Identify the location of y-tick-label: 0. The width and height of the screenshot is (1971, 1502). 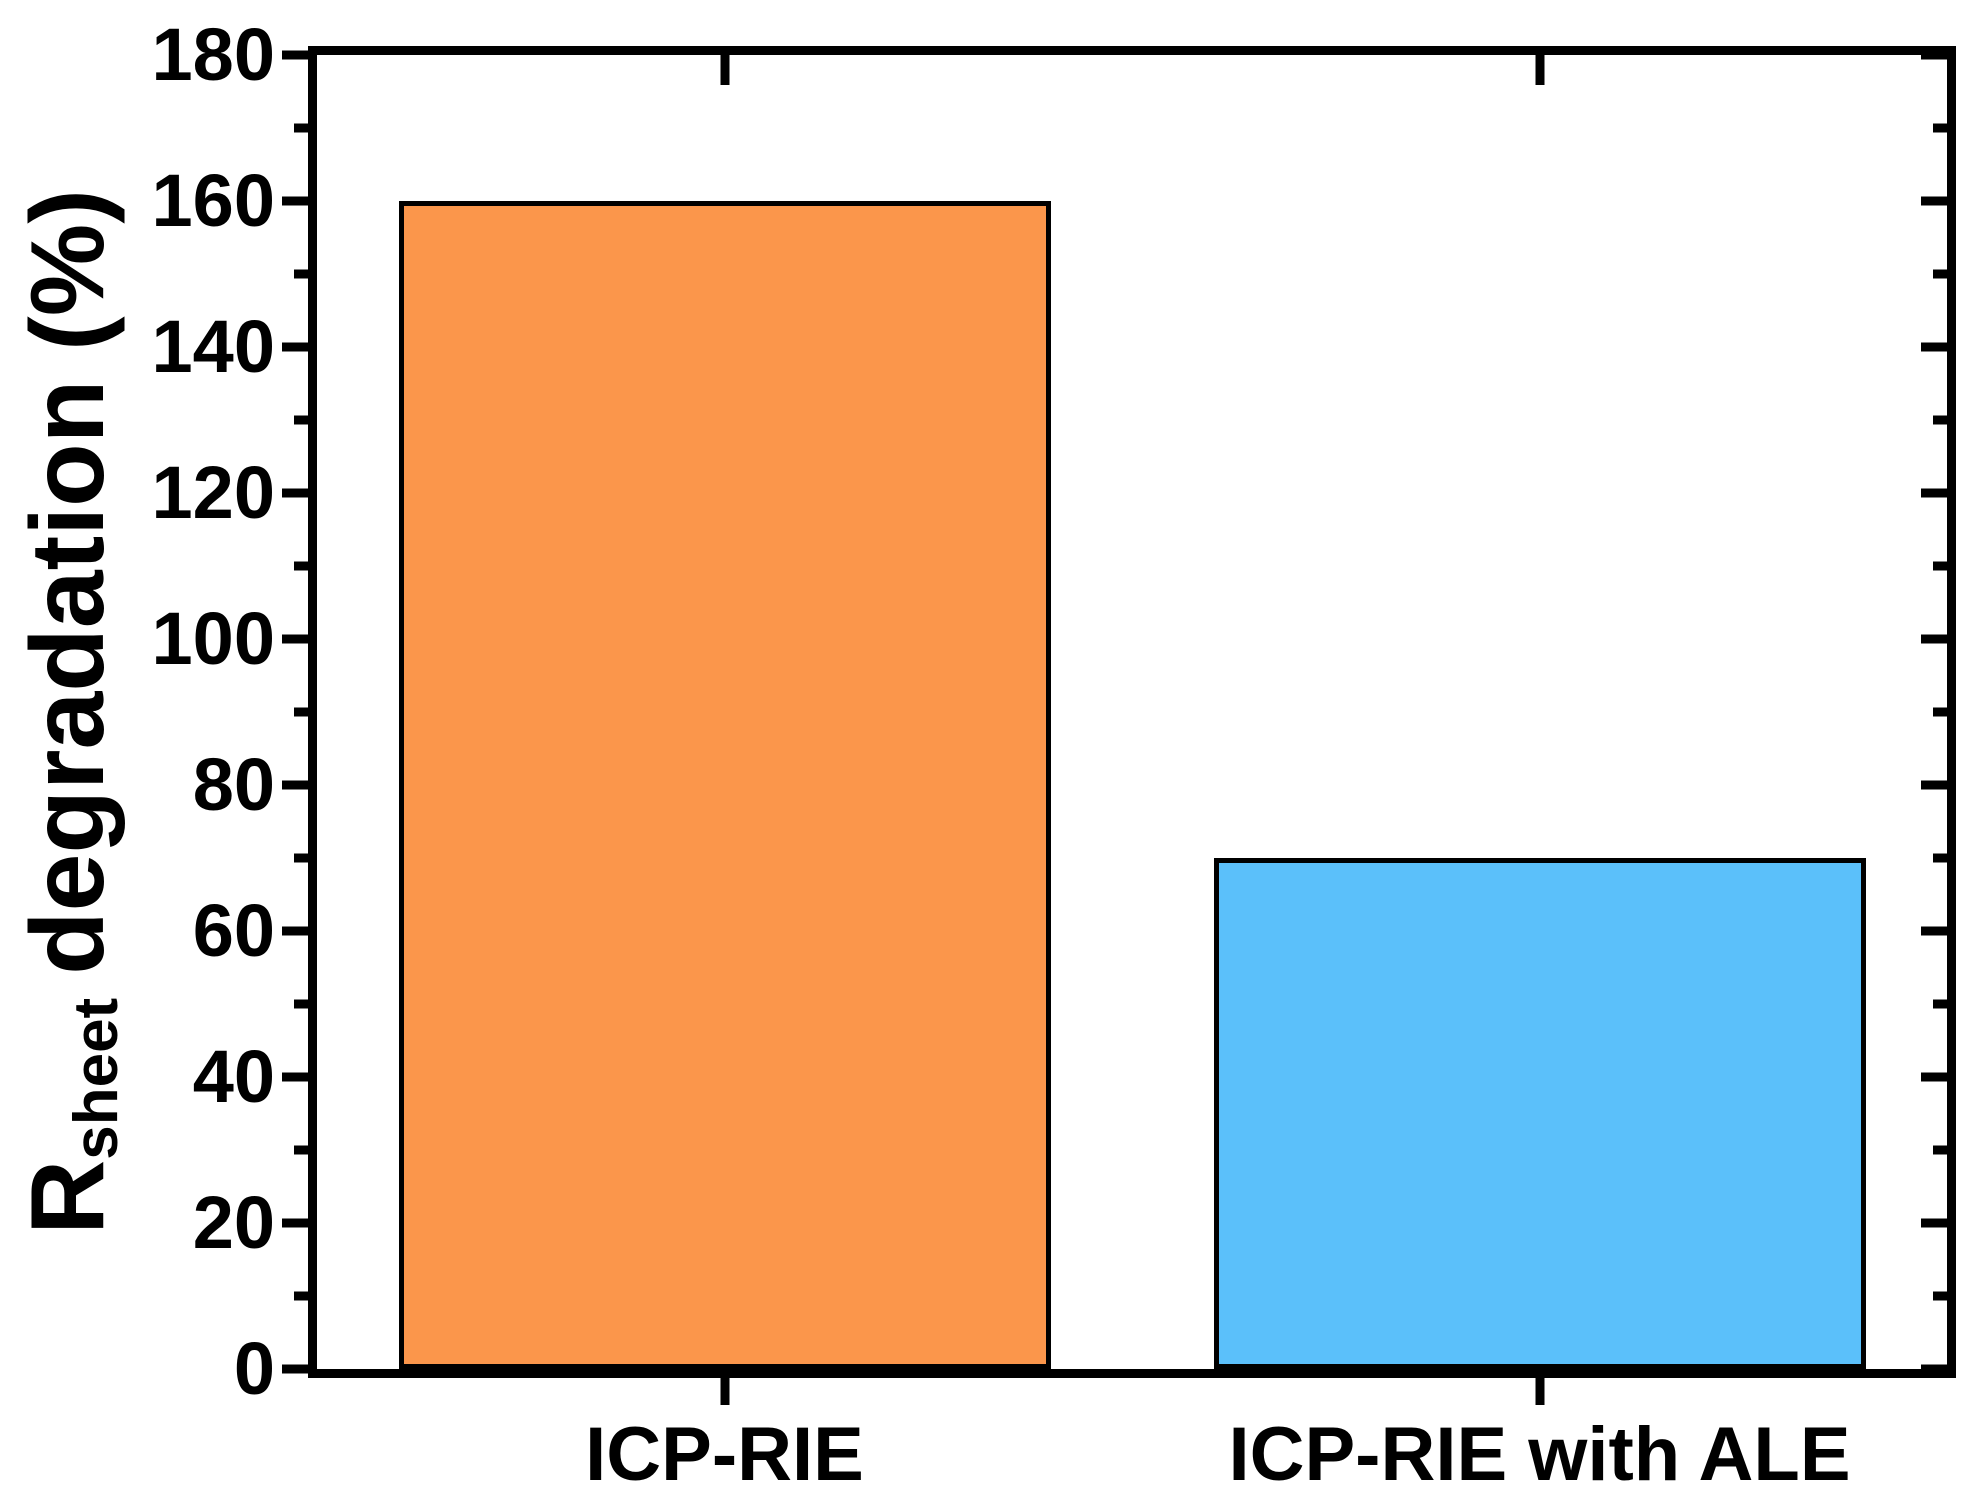
(254, 1368).